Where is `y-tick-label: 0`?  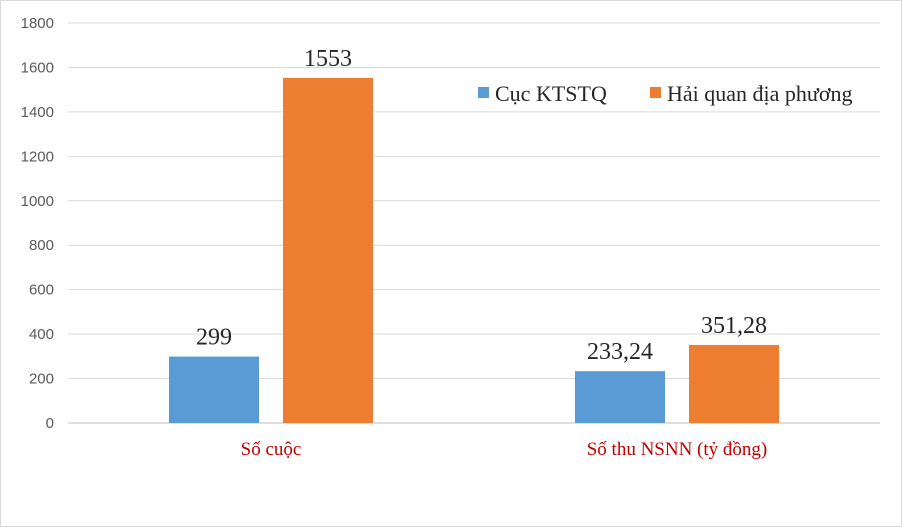 y-tick-label: 0 is located at coordinates (50, 423).